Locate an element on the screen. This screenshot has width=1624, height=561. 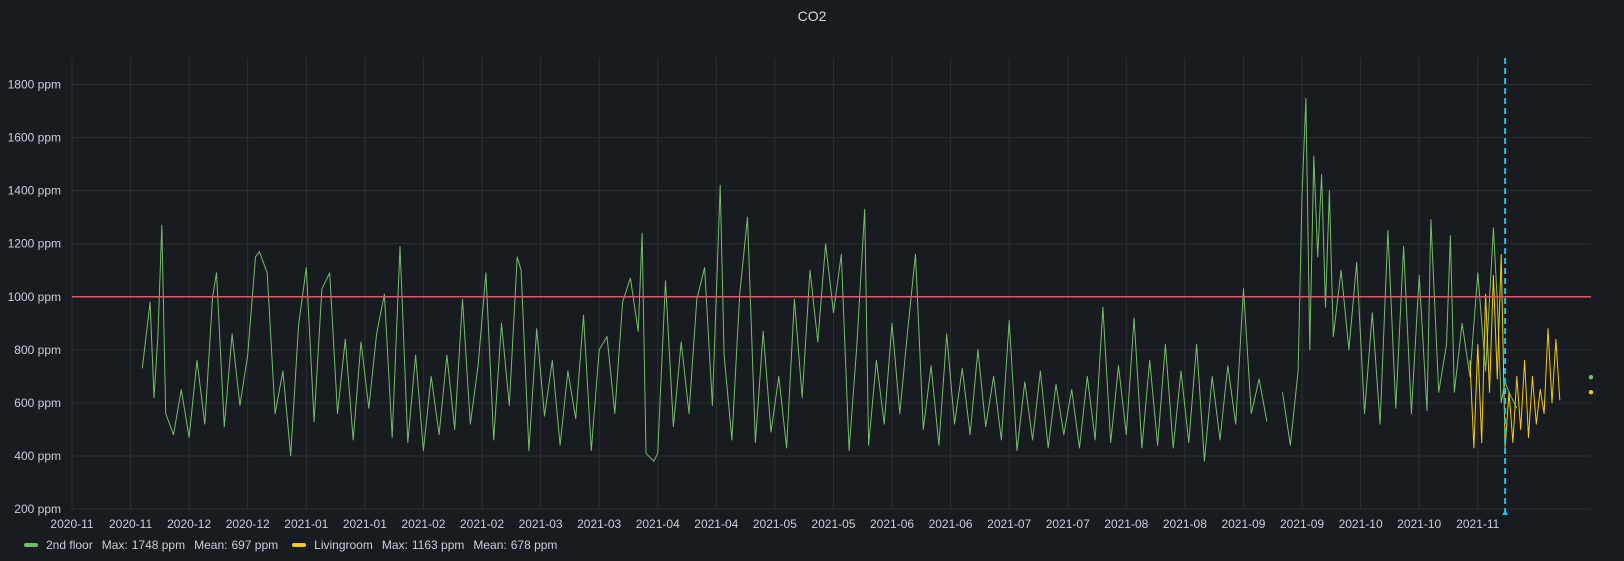
panel-title: CO2 is located at coordinates (812, 16).